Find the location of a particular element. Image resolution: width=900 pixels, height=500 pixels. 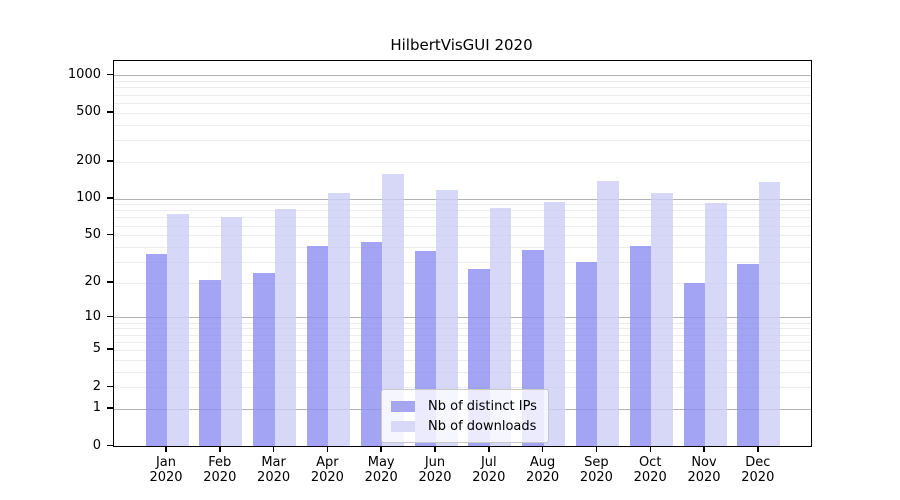

bar-downloads-may is located at coordinates (393, 309).